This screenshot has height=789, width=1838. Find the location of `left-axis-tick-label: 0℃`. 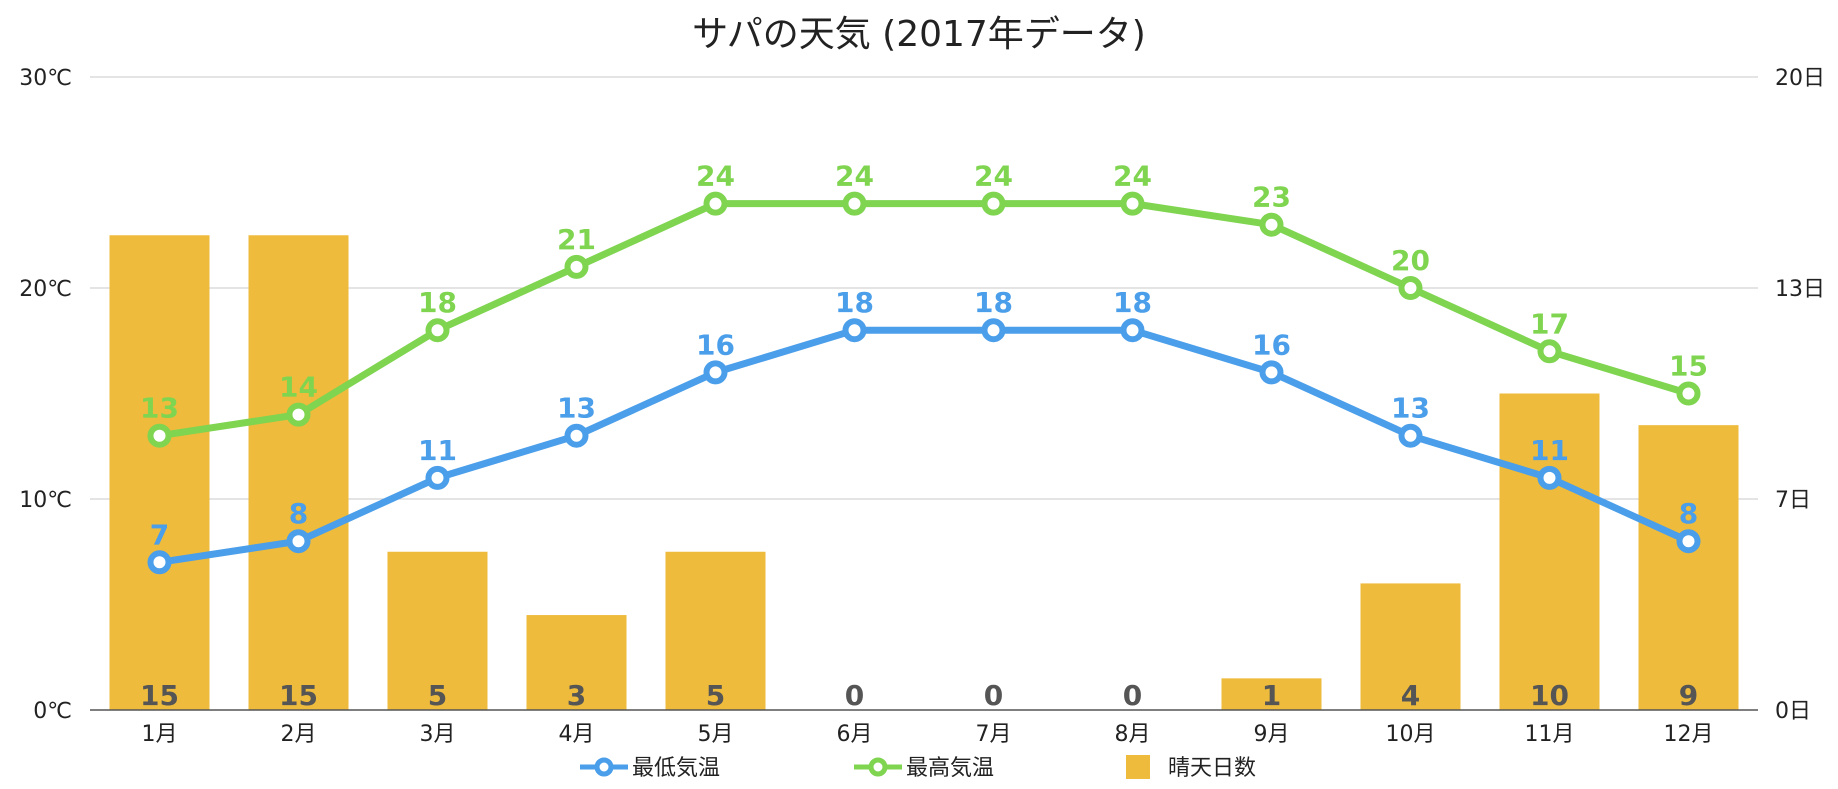

left-axis-tick-label: 0℃ is located at coordinates (52, 711).